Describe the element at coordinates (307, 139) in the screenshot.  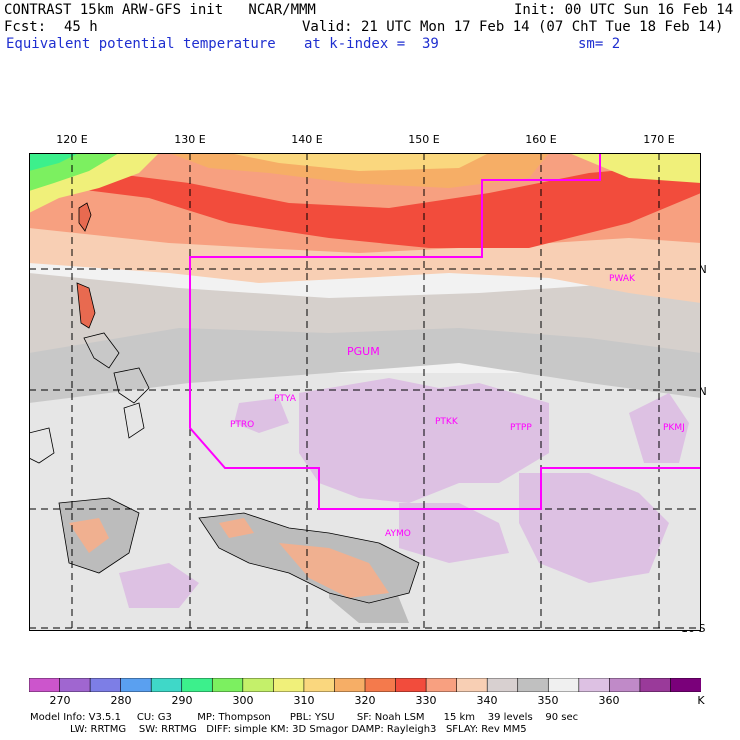
I see `lon-label: 140 E` at that location.